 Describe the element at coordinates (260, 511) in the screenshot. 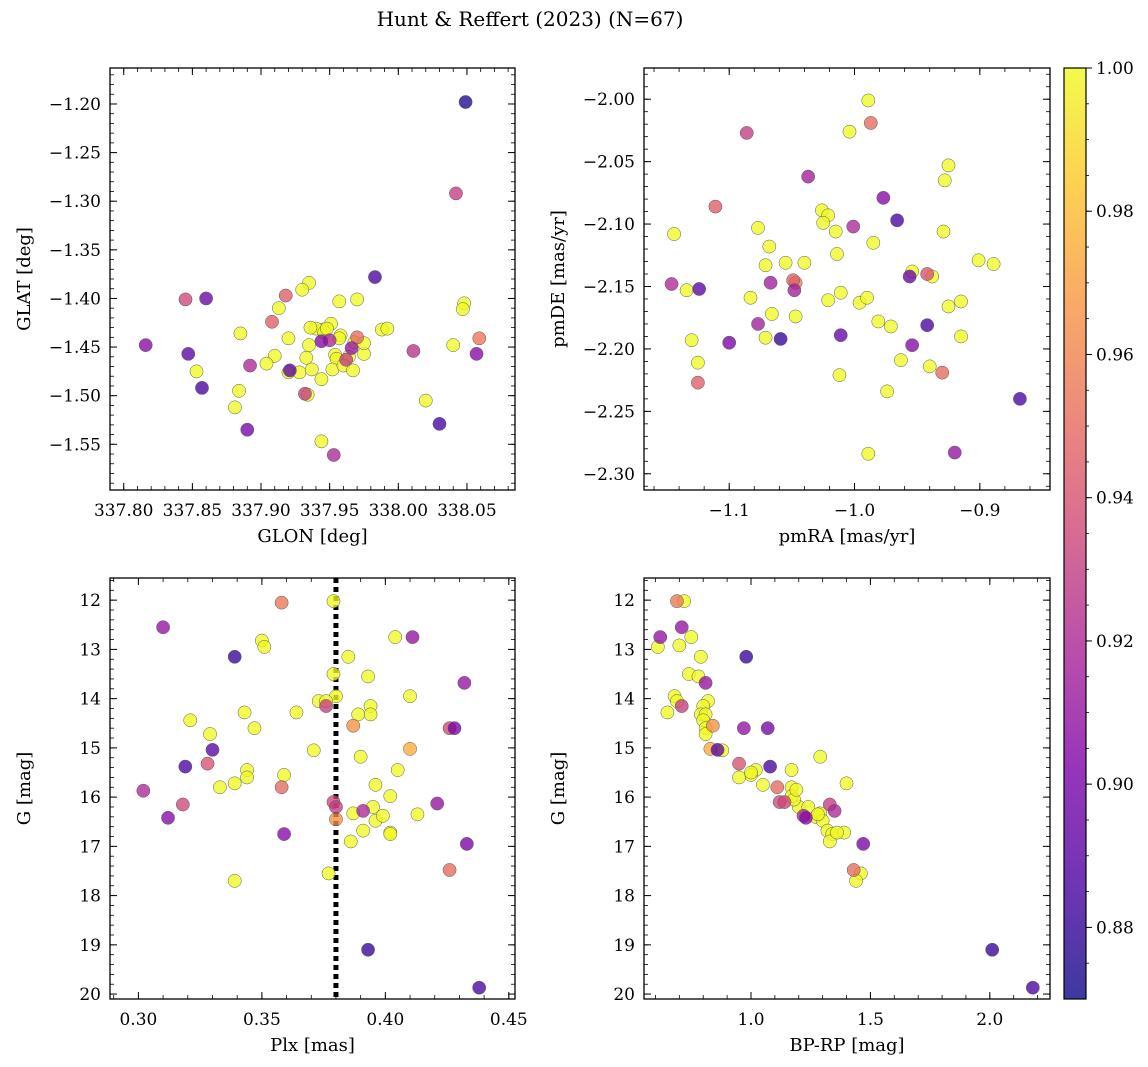

I see `x-tick-label: 337.90` at that location.